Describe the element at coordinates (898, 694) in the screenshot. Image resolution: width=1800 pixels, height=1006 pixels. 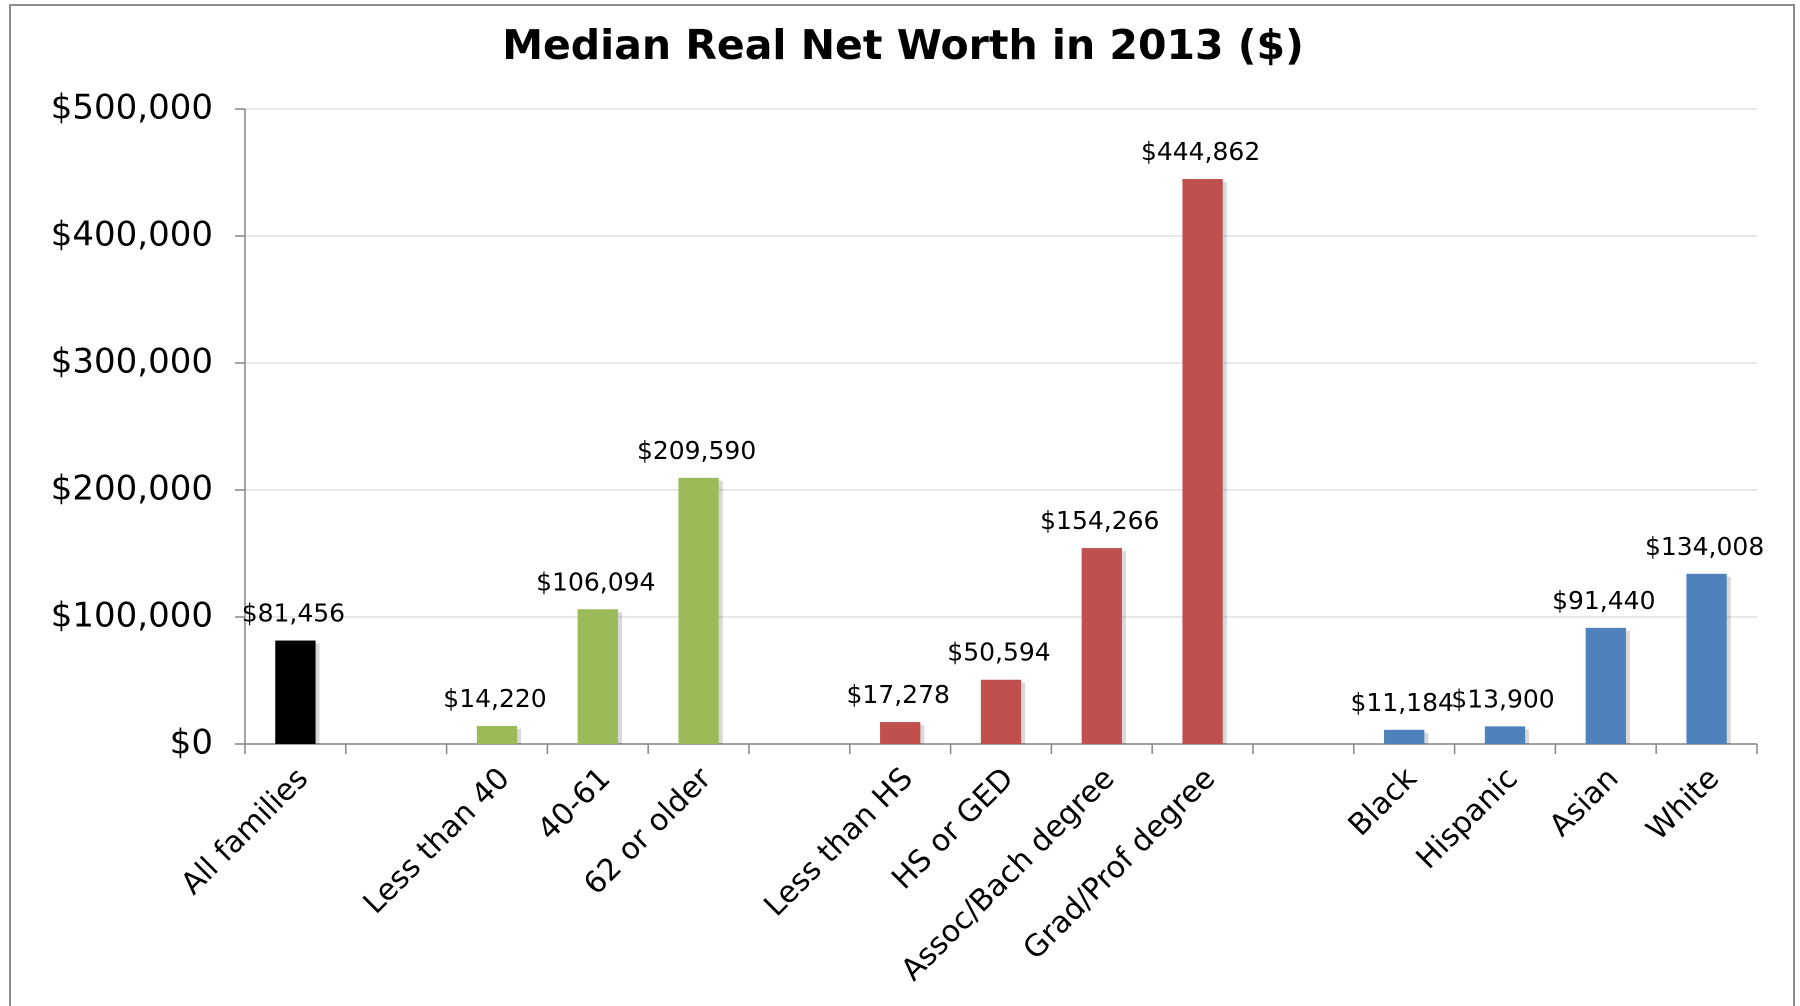
I see `value-label: $17,278` at that location.